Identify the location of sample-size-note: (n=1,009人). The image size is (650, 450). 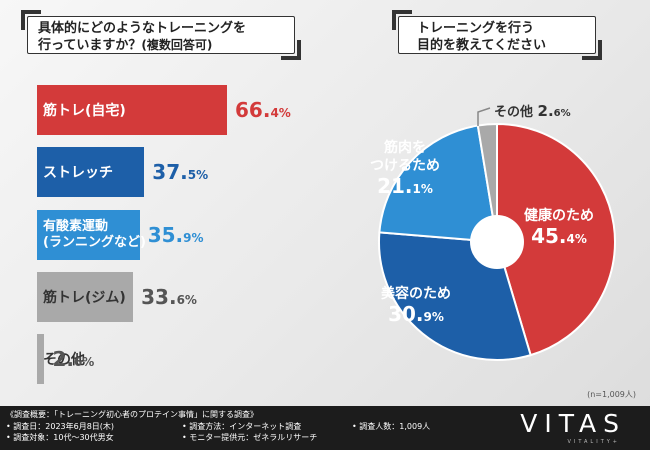
(611, 394).